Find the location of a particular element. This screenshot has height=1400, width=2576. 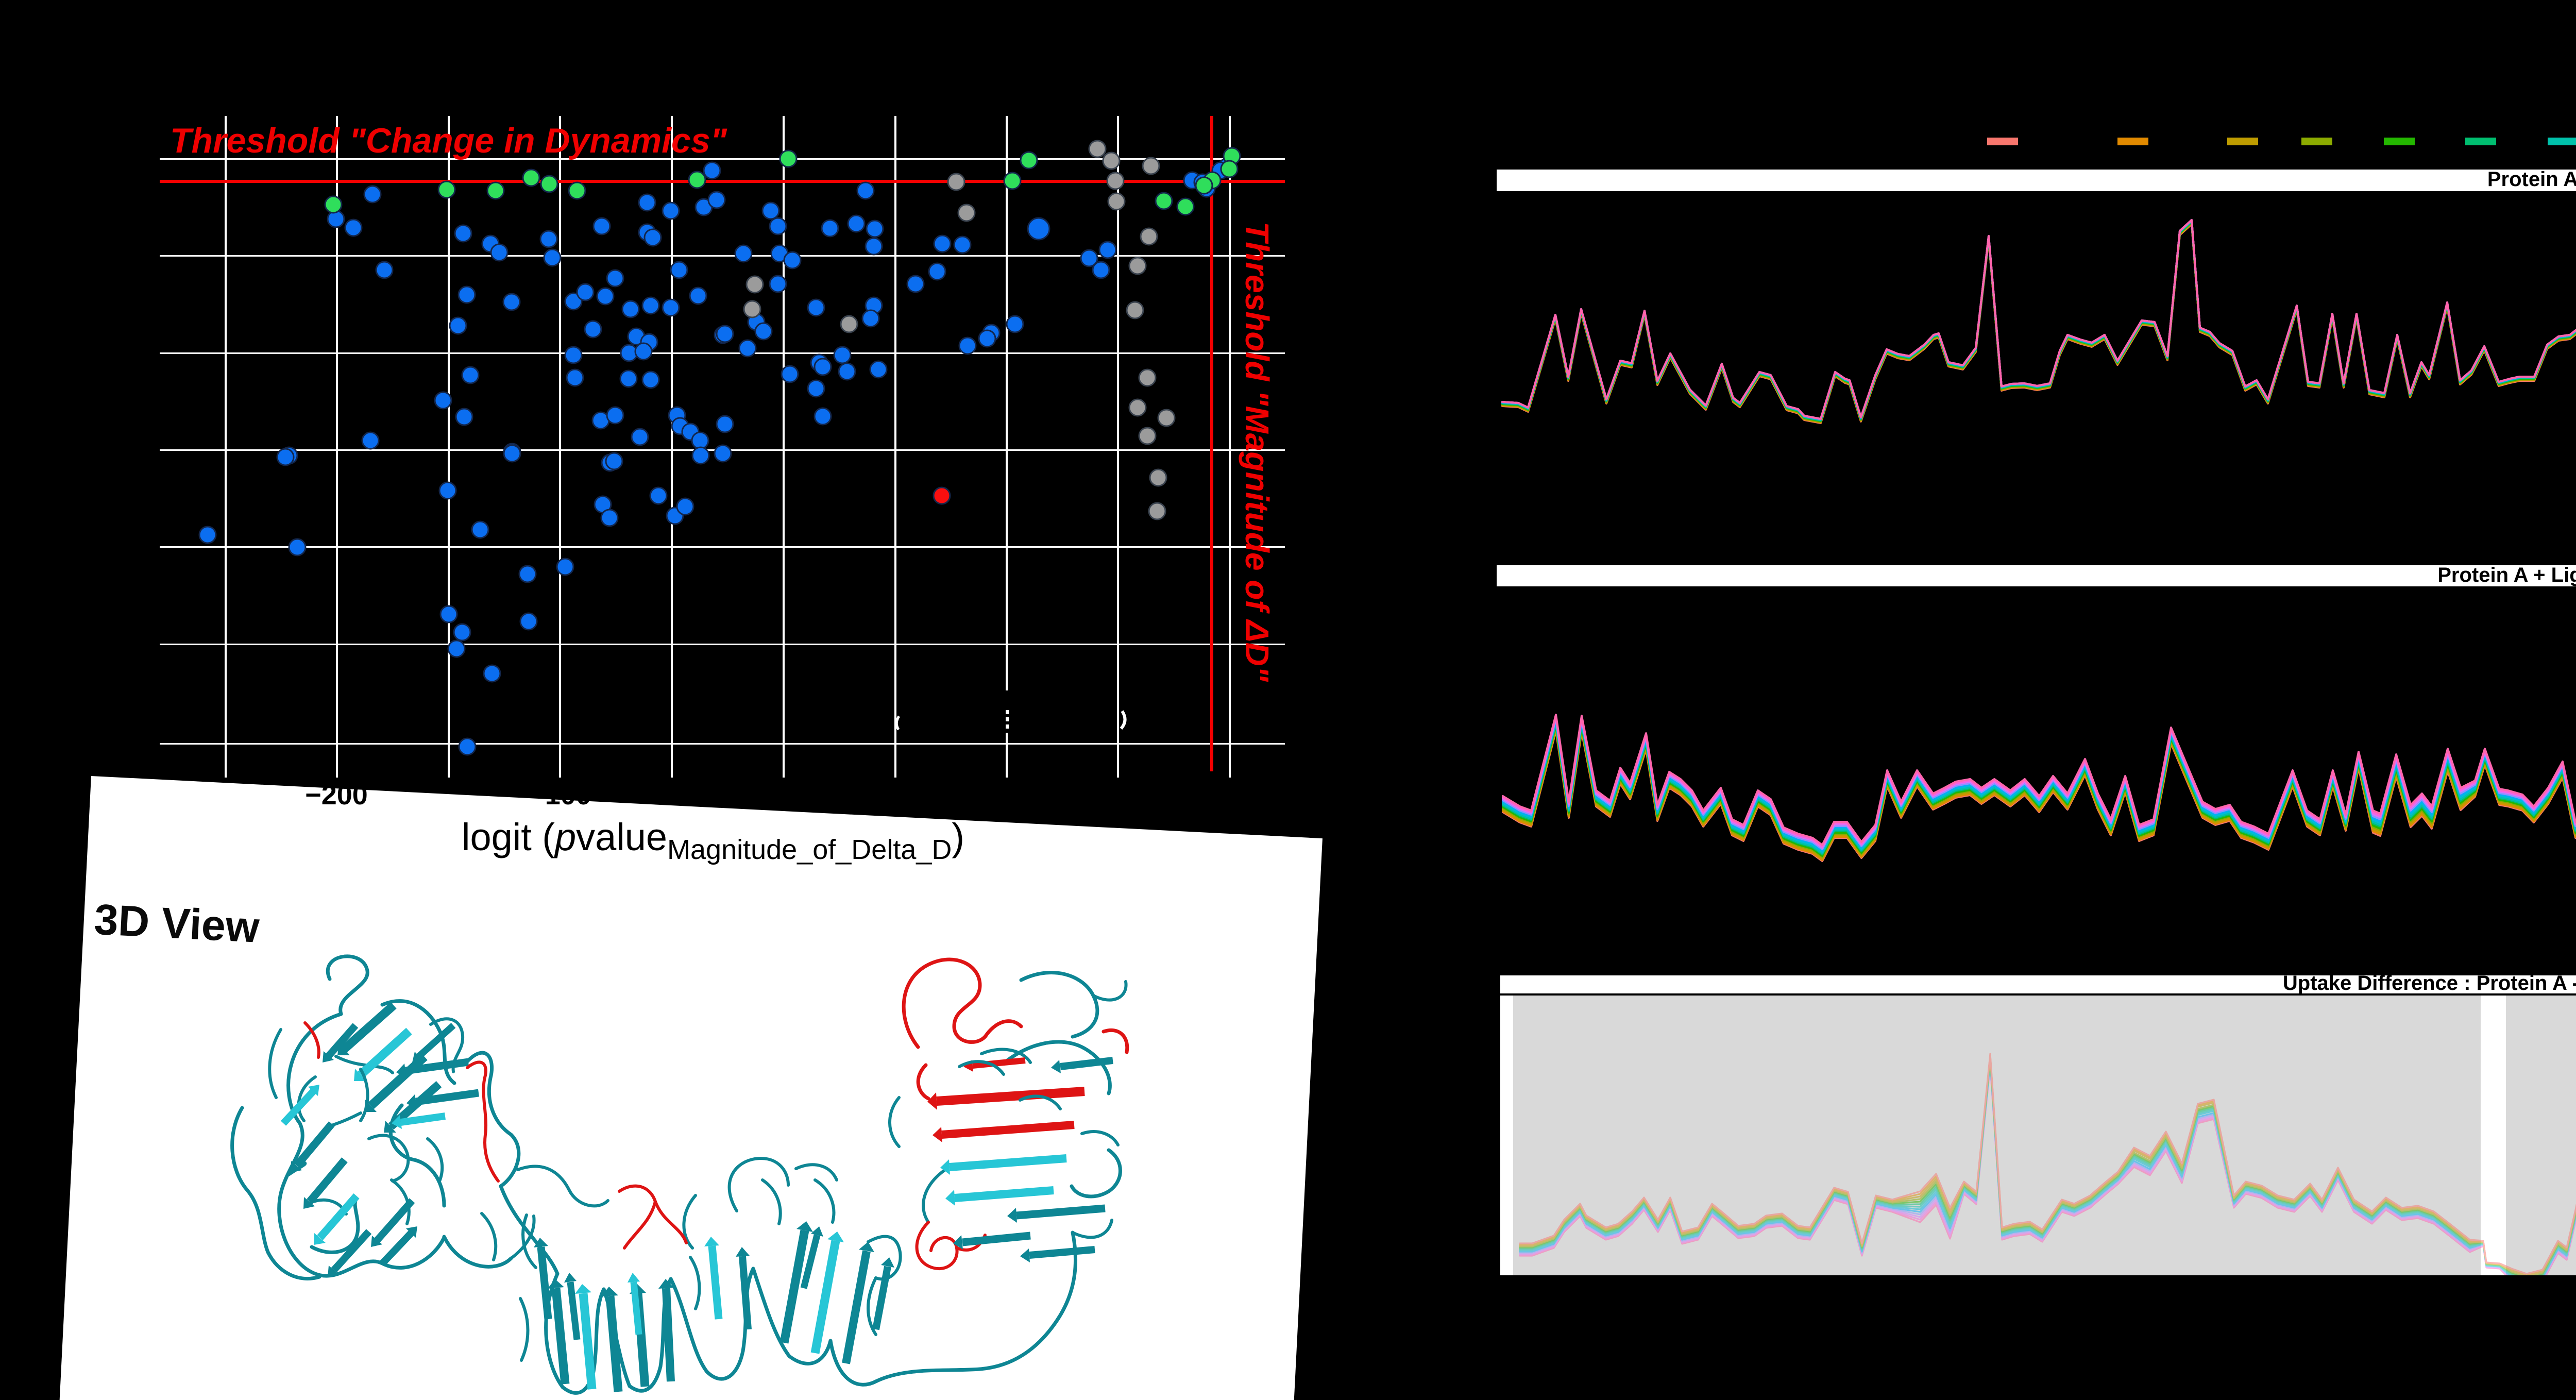

svg-text: Protein A is located at coordinates (2531, 179).